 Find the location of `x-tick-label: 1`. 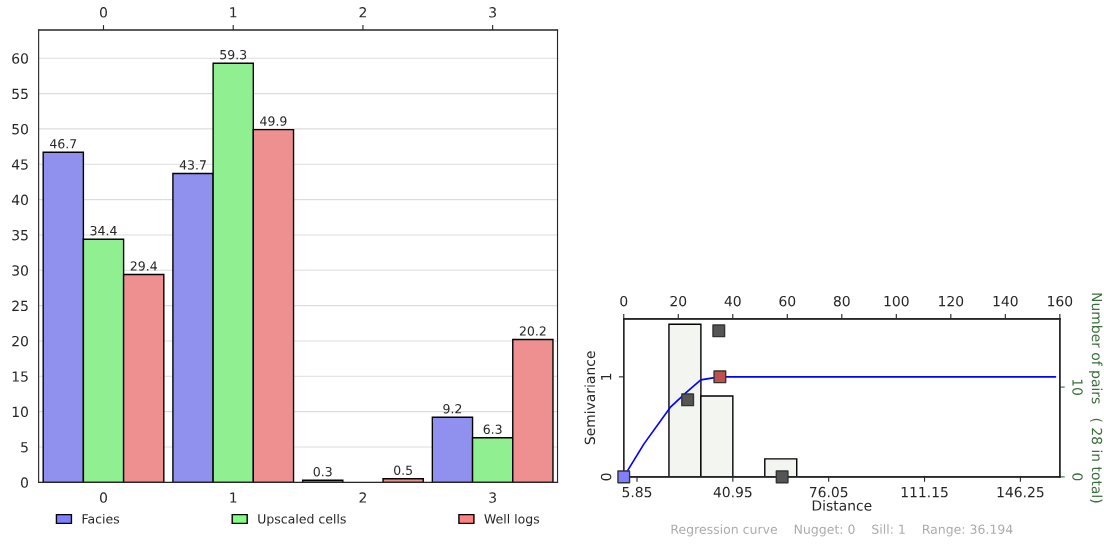

x-tick-label: 1 is located at coordinates (233, 497).